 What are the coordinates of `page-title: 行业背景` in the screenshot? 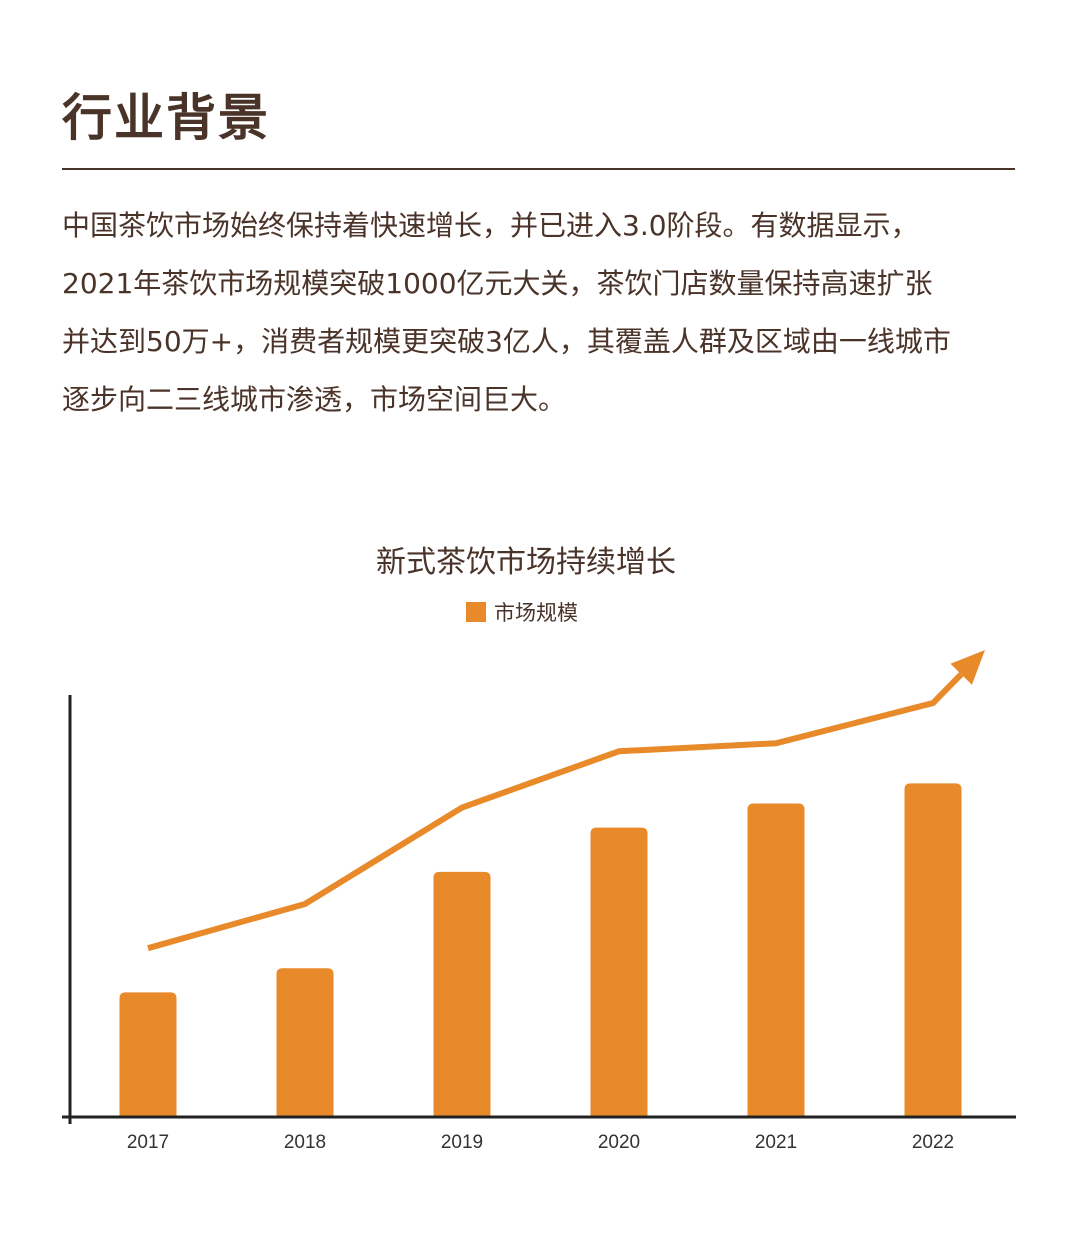 It's located at (166, 118).